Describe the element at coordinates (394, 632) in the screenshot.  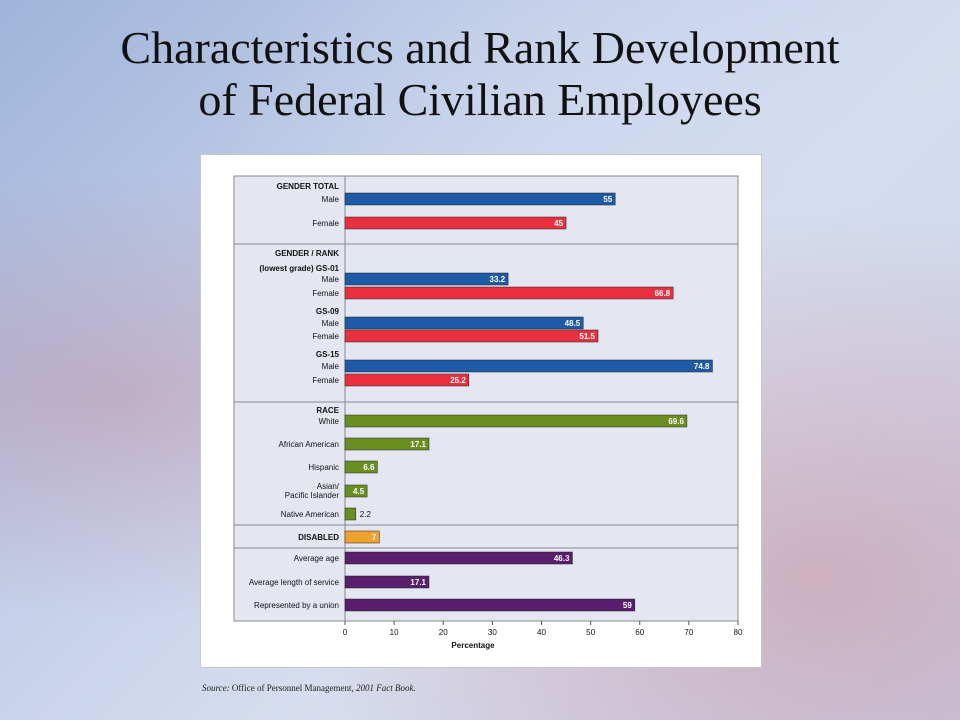
I see `x-tick-label-1: 10` at that location.